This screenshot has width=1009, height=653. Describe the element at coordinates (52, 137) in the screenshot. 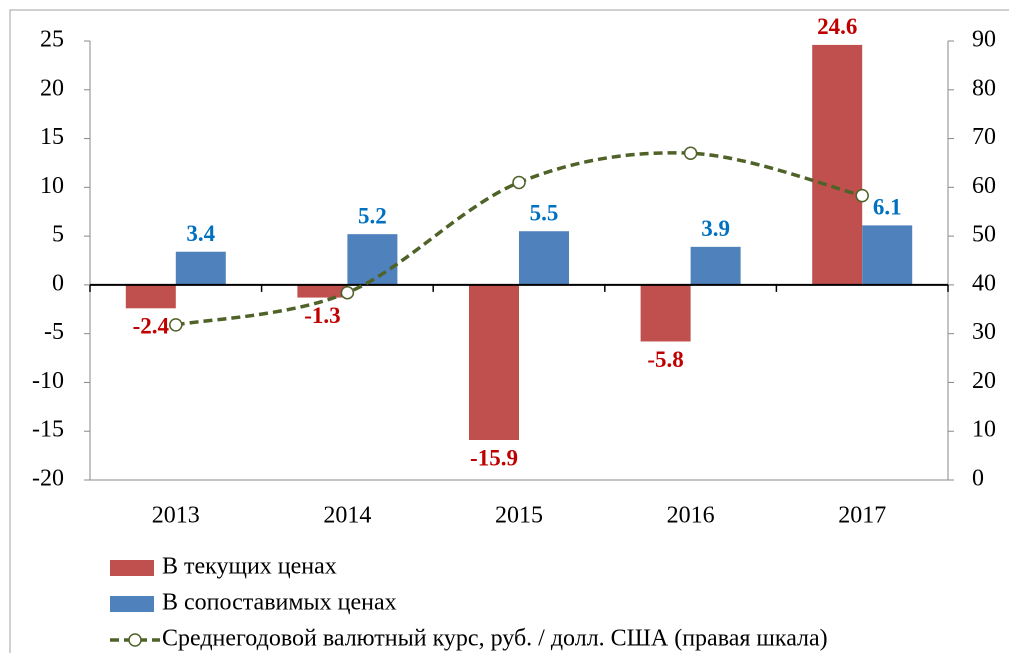

I see `y-tick-label: 15` at that location.